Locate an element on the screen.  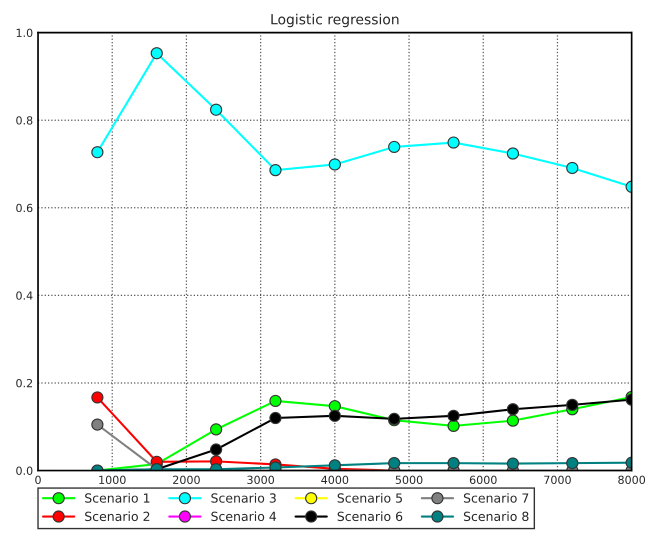
y-tick-label: 0.0 is located at coordinates (24, 470).